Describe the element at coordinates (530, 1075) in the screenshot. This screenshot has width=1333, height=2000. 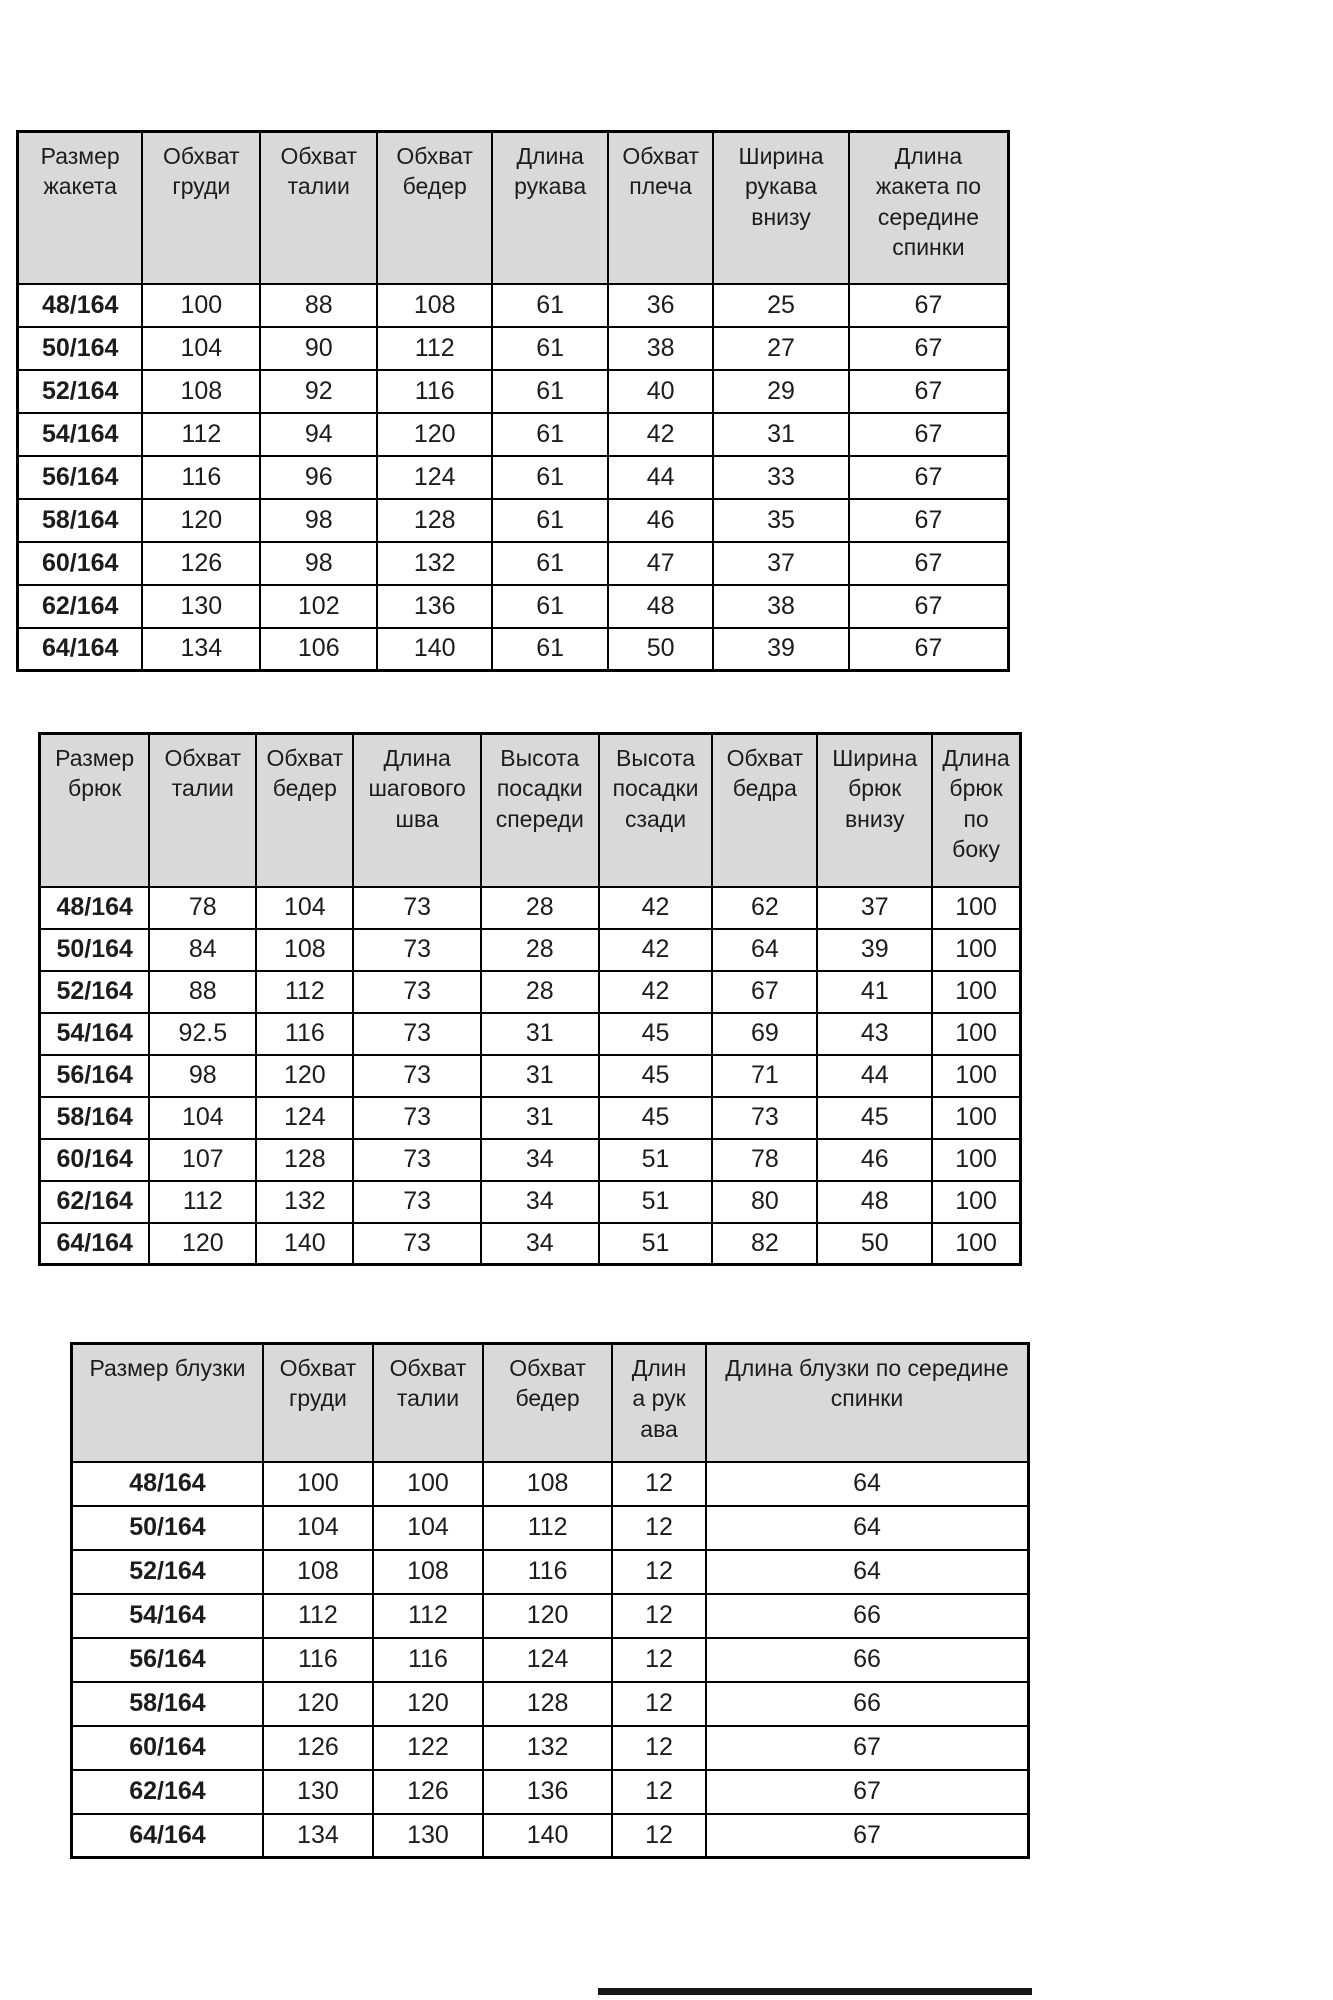
I see `table-row: 56/164 98 120 73 31 45 71 44 100` at that location.